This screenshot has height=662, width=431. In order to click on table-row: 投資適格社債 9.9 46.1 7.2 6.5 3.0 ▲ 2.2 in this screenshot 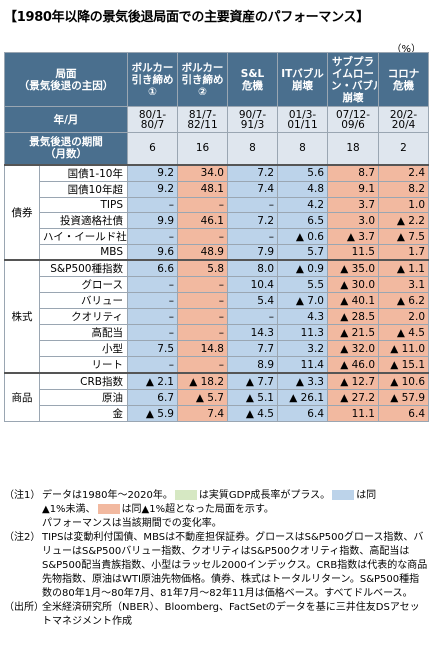, I will do `click(217, 220)`.